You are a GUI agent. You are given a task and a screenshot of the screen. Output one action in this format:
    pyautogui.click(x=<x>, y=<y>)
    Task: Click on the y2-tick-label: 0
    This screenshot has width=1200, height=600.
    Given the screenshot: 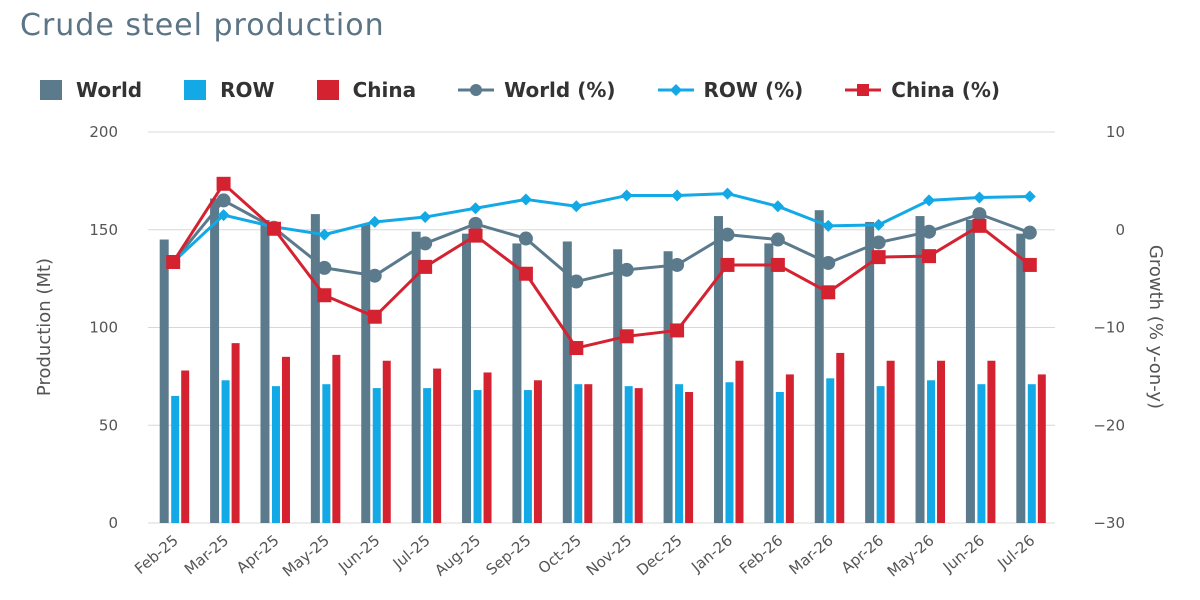 What is the action you would take?
    pyautogui.click(x=1120, y=230)
    